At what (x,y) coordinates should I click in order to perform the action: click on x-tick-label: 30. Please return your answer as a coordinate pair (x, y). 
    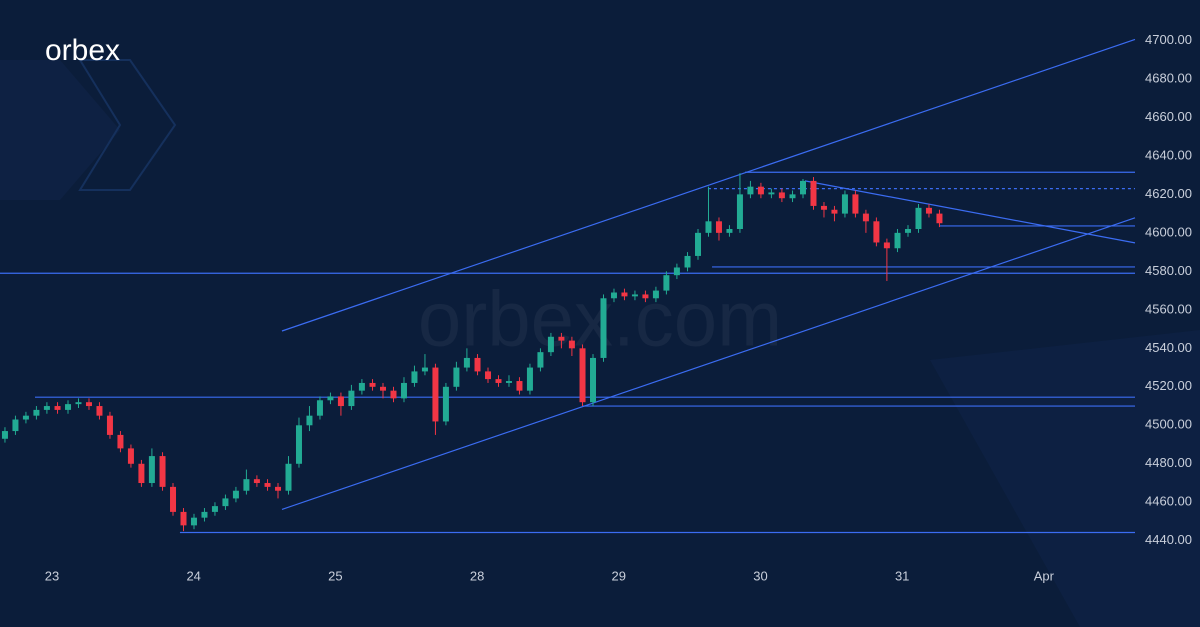
    Looking at the image, I should click on (760, 575).